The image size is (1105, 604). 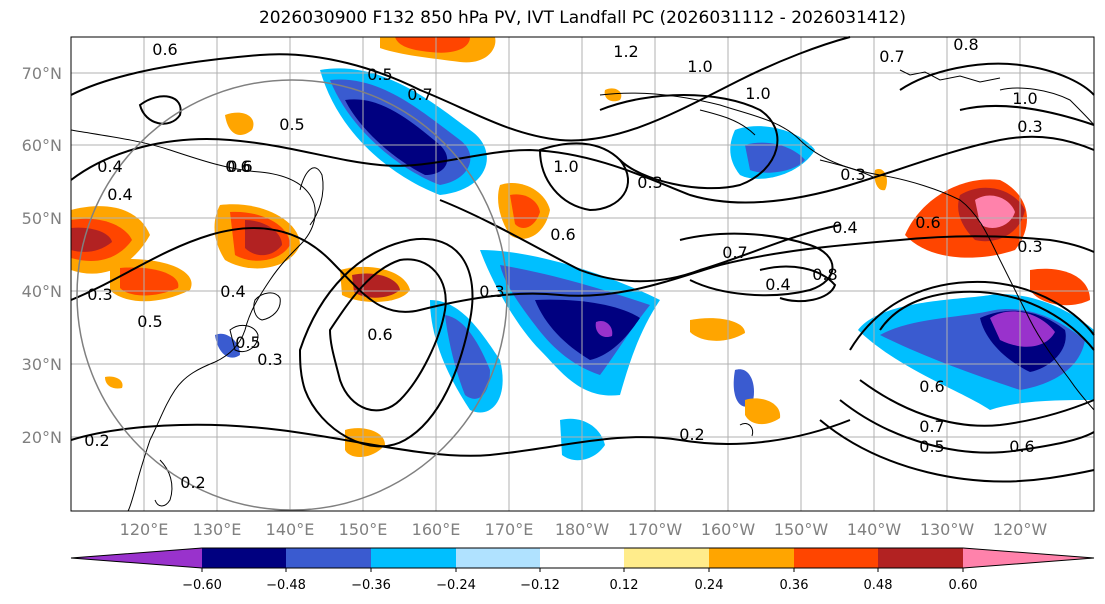 What do you see at coordinates (42, 437) in the screenshot?
I see `latitude-label: 20°N` at bounding box center [42, 437].